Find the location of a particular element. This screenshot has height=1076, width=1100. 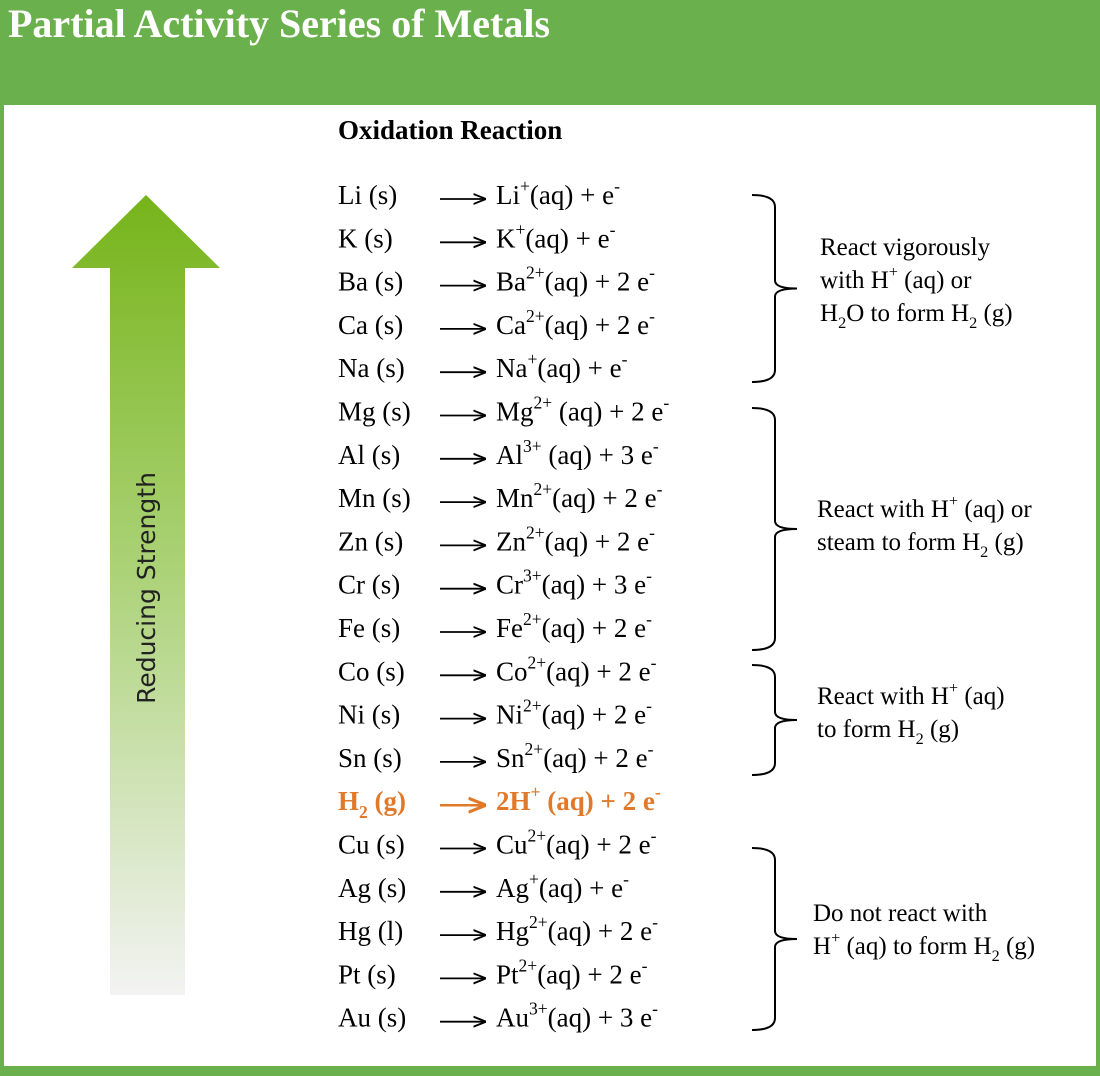

text-run: Ba (s) is located at coordinates (370, 282).